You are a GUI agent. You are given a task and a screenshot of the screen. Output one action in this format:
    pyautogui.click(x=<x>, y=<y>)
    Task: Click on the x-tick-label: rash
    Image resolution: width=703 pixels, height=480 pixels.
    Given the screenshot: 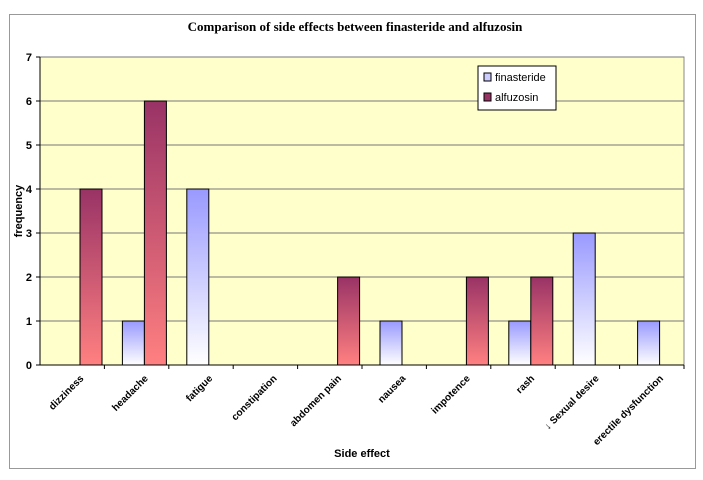 What is the action you would take?
    pyautogui.click(x=525, y=384)
    